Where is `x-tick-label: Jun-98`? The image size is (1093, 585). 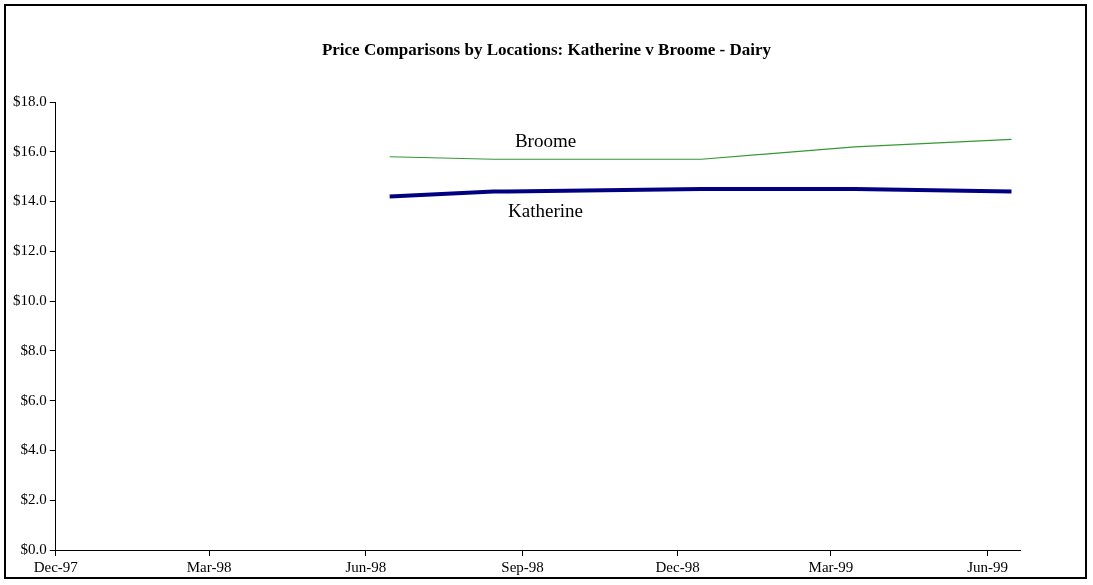
x-tick-label: Jun-98 is located at coordinates (366, 566).